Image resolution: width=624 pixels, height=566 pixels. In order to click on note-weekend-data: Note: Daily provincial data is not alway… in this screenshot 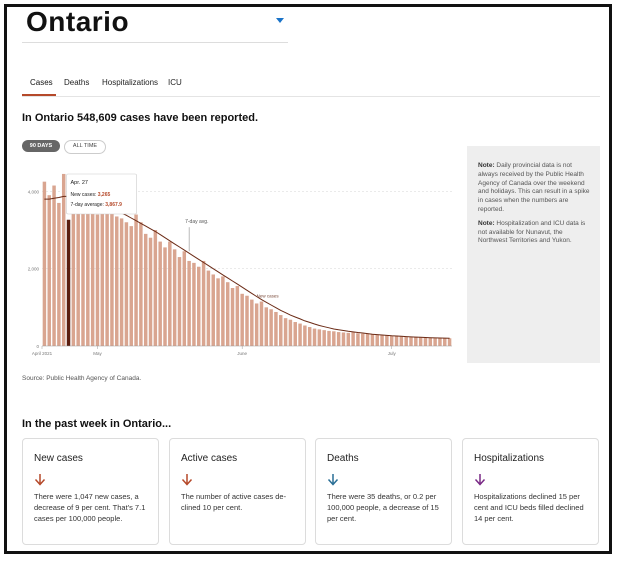, I will do `click(534, 187)`.